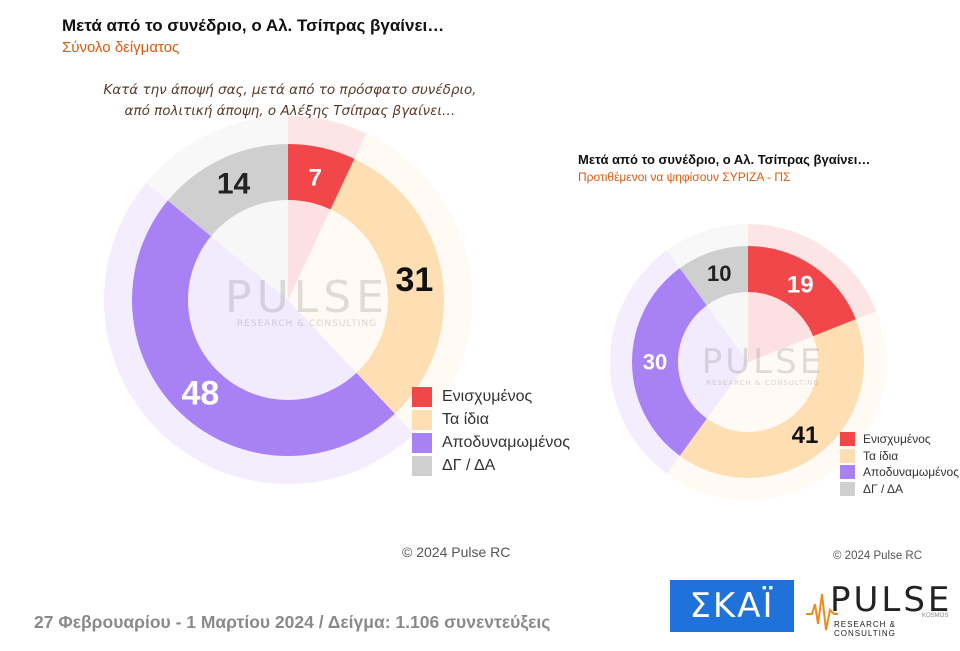  I want to click on copyright-right: © 2024 Pulse RC, so click(878, 556).